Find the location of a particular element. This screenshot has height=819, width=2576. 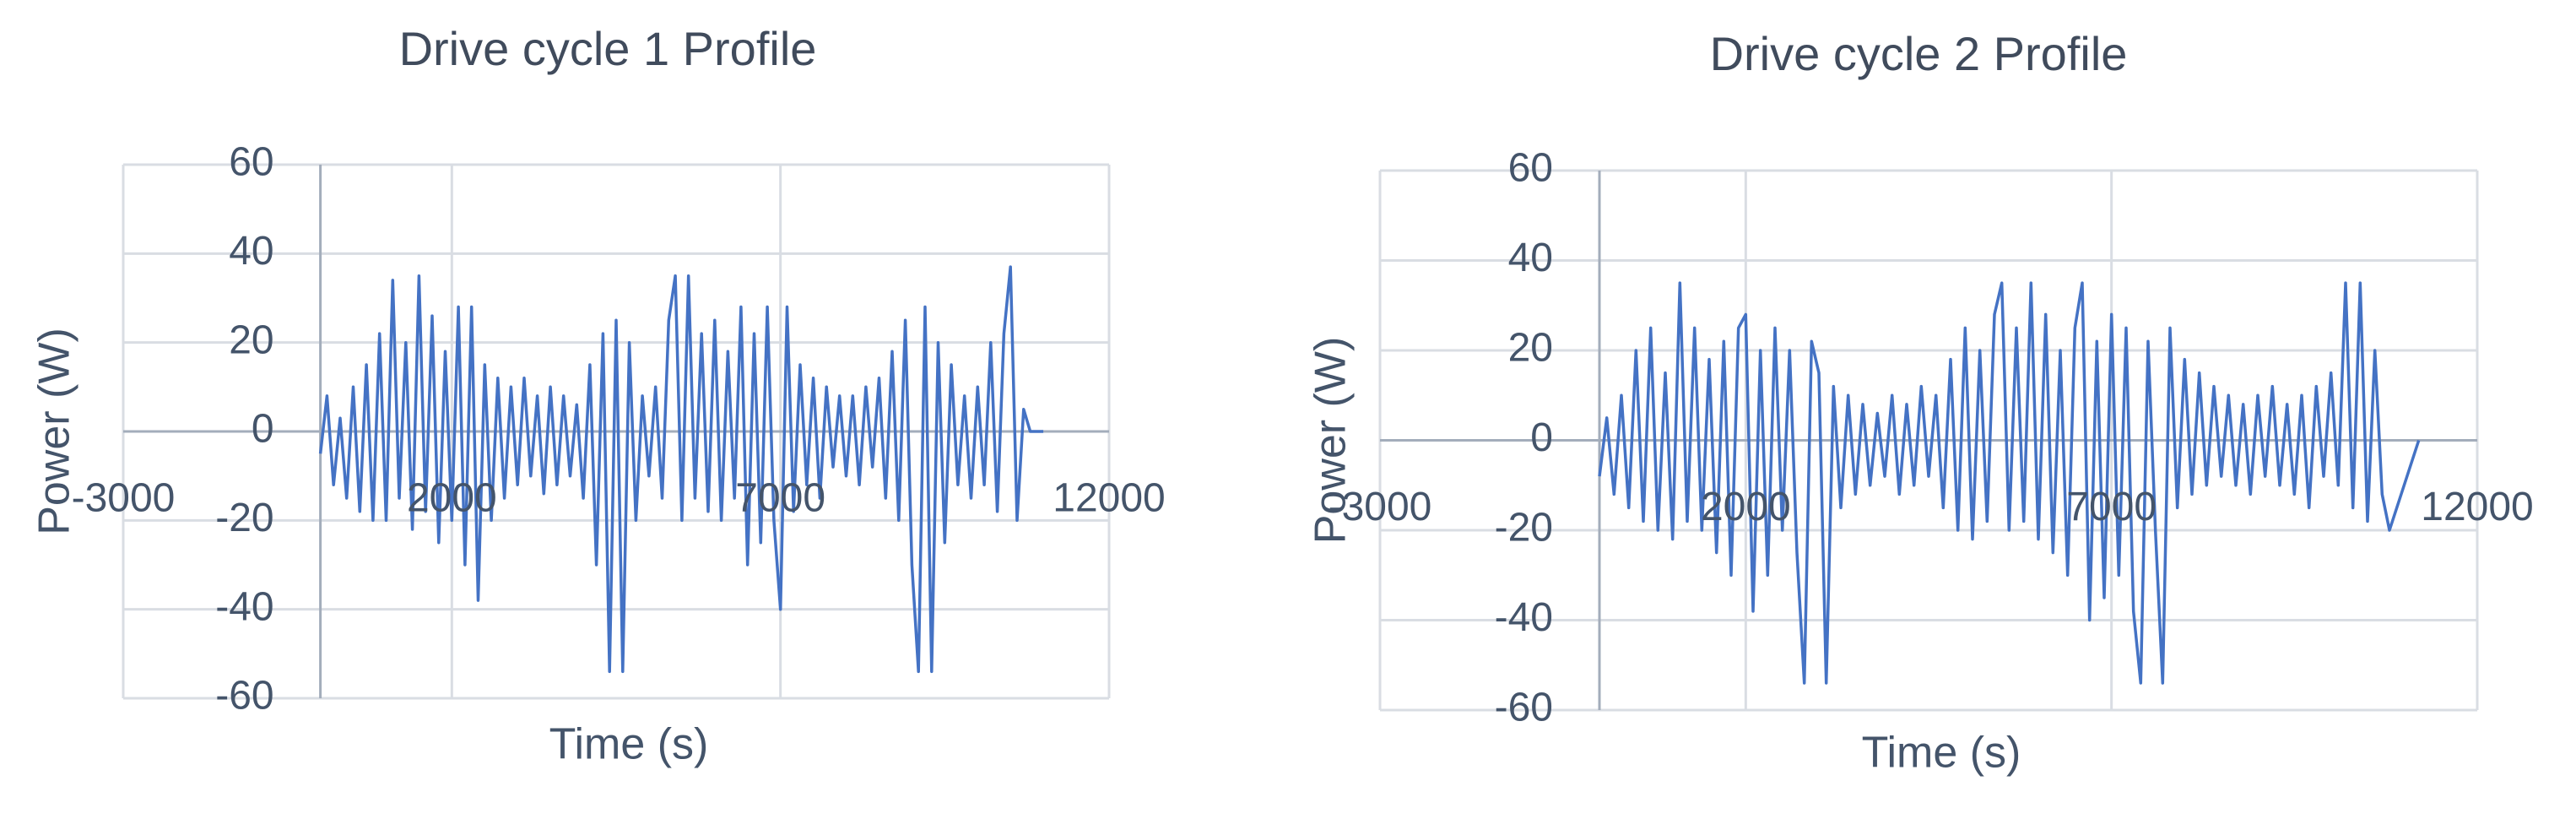

data-line is located at coordinates (681, 469).